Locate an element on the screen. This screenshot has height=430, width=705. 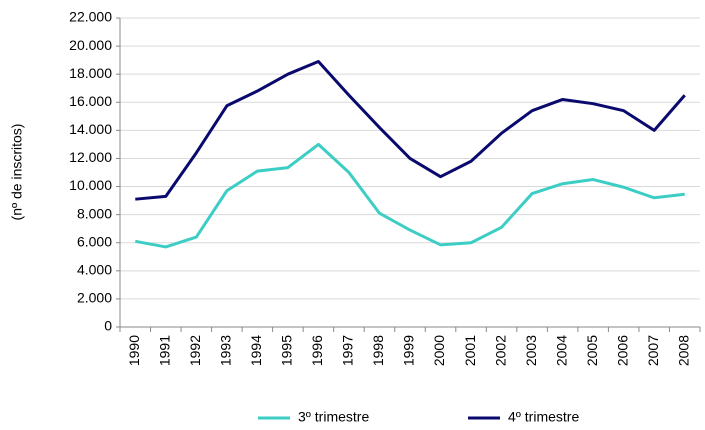
x-tick-label: 1990 is located at coordinates (134, 350).